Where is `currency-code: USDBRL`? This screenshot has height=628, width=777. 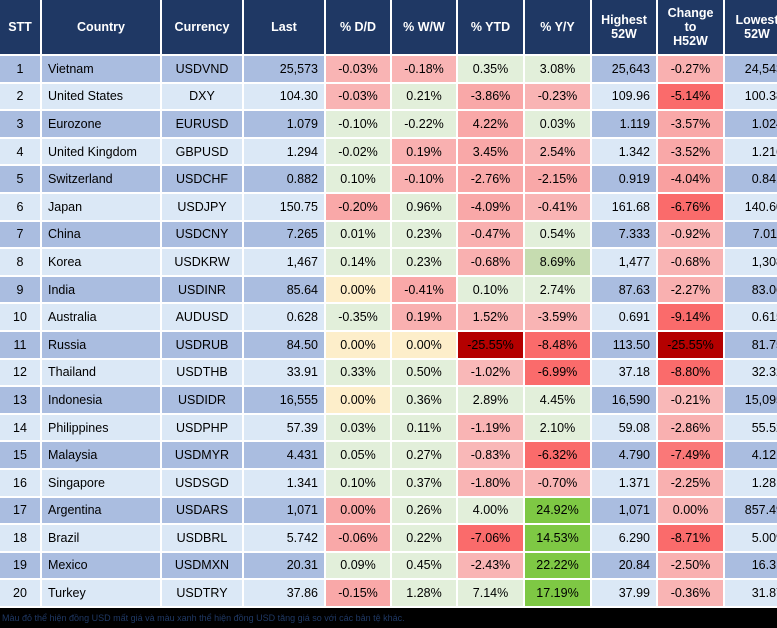
currency-code: USDBRL is located at coordinates (202, 538).